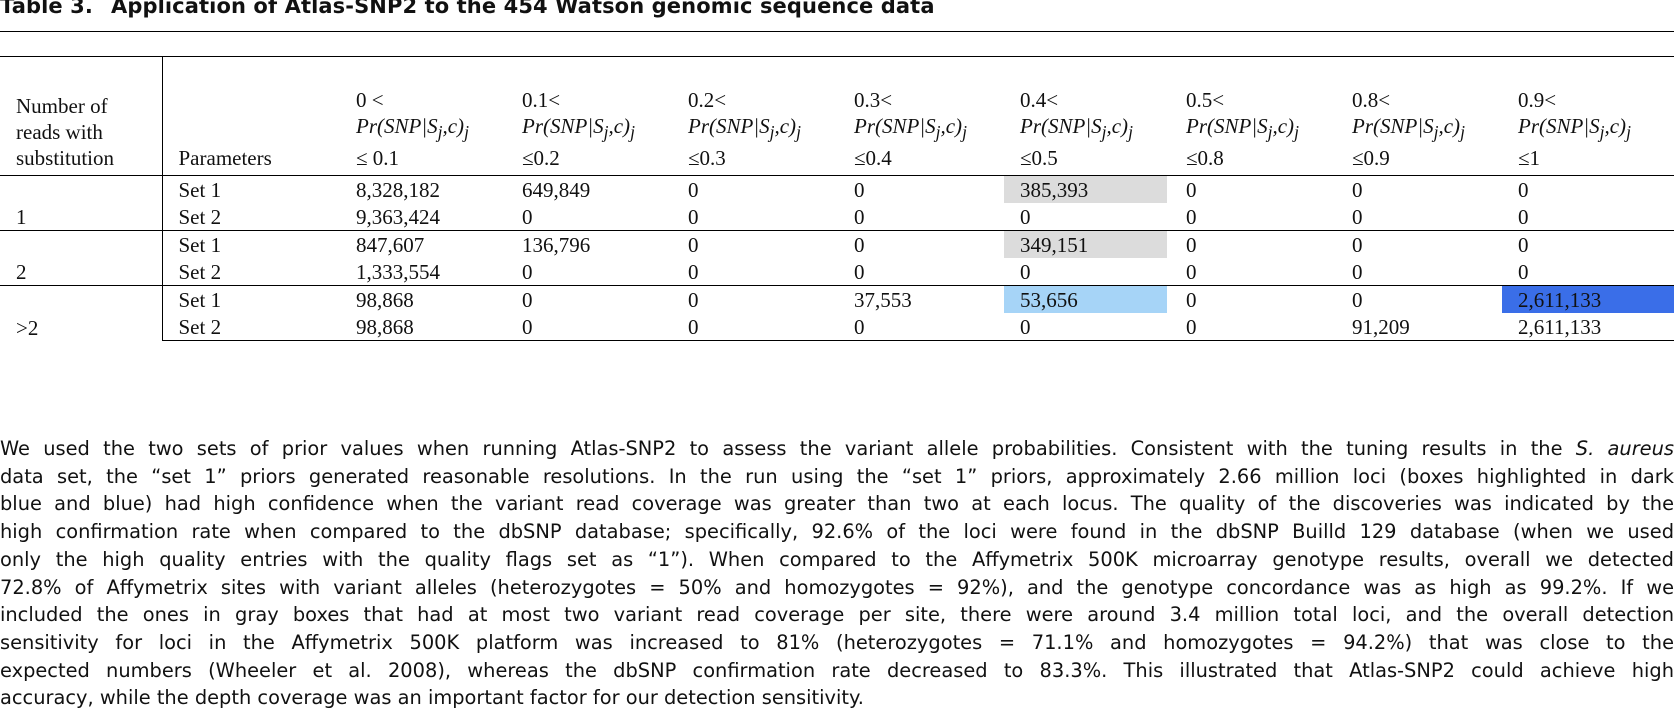 The image size is (1674, 724). I want to click on range-lower: 0.2<, so click(707, 99).